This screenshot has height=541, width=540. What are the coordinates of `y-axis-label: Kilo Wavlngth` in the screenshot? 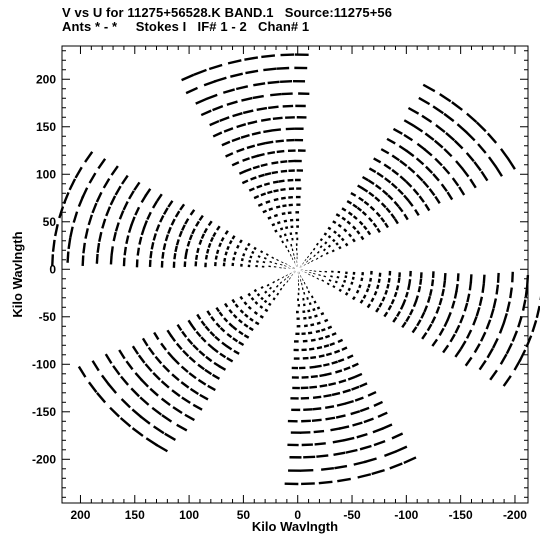 It's located at (17, 274).